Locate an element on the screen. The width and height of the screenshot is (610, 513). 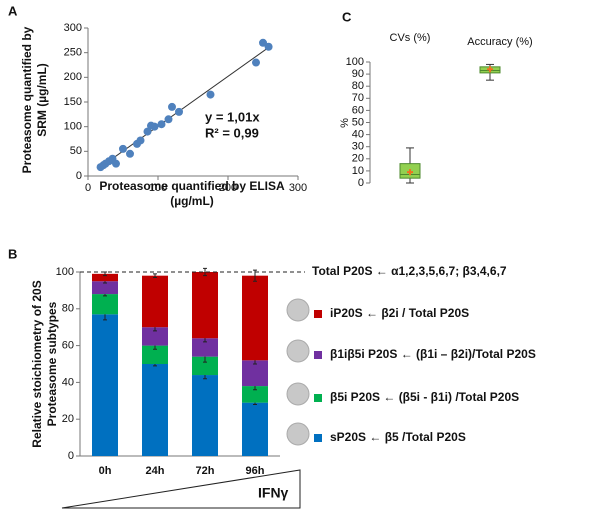
x-annotation: IFNγ is located at coordinates (273, 493).